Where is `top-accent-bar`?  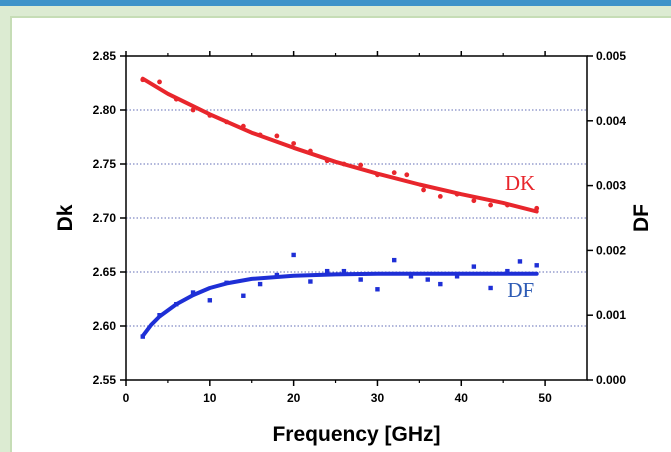 top-accent-bar is located at coordinates (335, 3).